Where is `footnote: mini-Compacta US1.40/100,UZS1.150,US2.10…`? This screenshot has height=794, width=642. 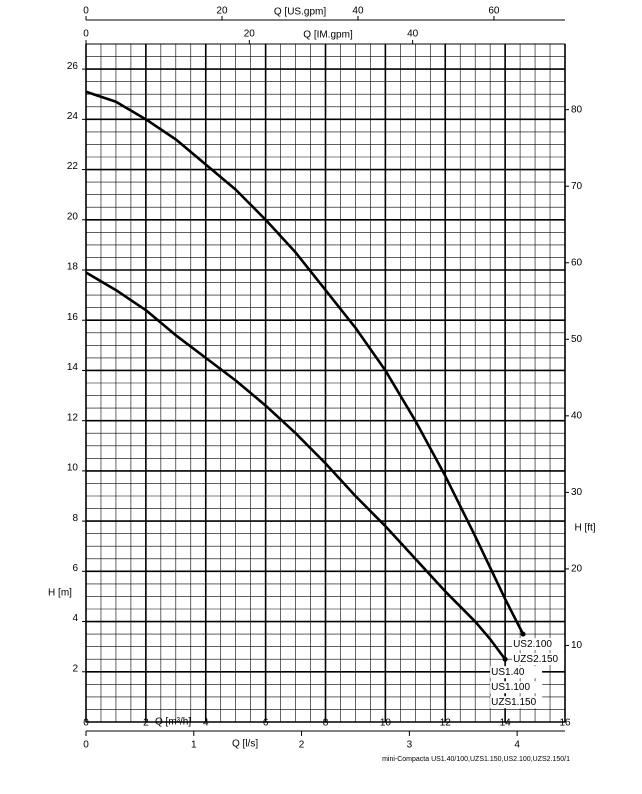
footnote: mini-Compacta US1.40/100,UZS1.150,US2.10… is located at coordinates (476, 759).